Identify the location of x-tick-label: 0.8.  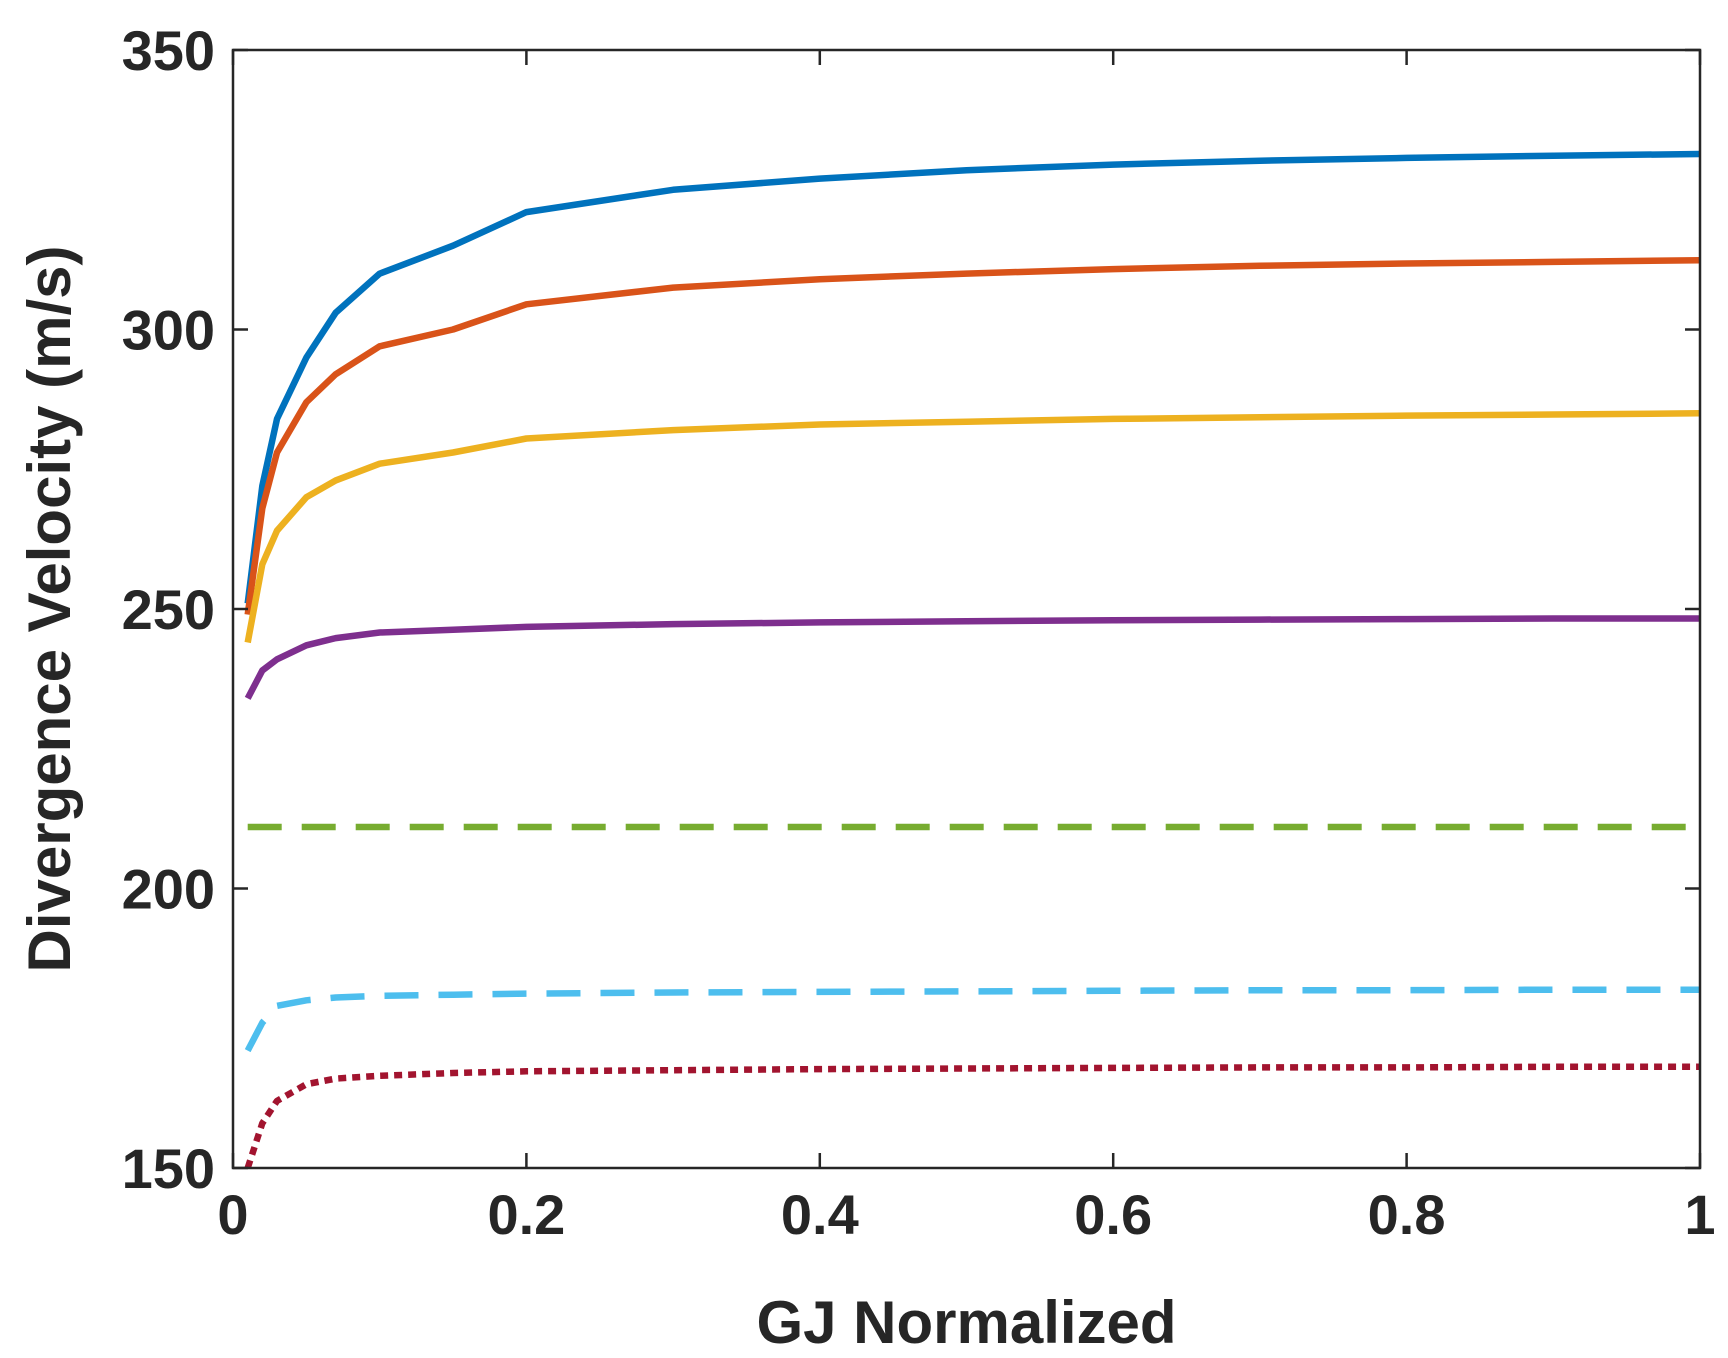
(1407, 1214).